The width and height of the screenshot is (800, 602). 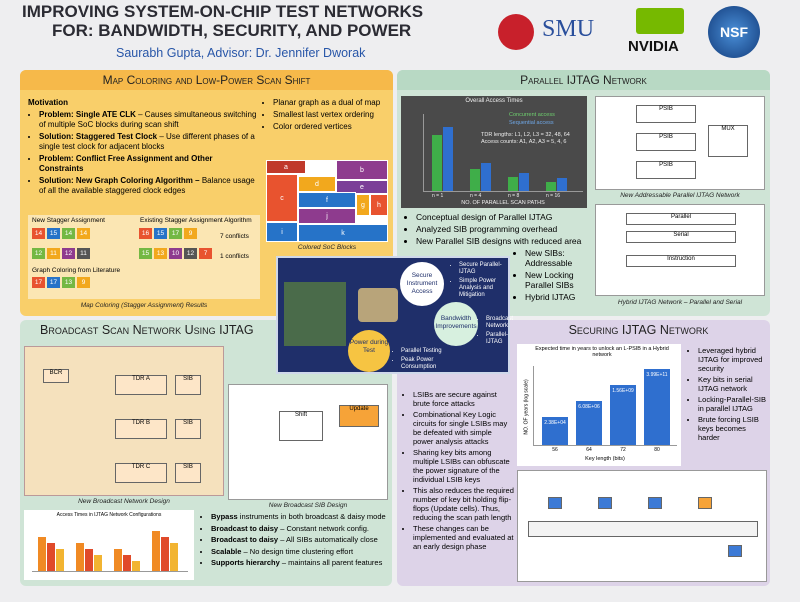 What do you see at coordinates (68, 220) in the screenshot?
I see `label: New Stagger Assignment` at bounding box center [68, 220].